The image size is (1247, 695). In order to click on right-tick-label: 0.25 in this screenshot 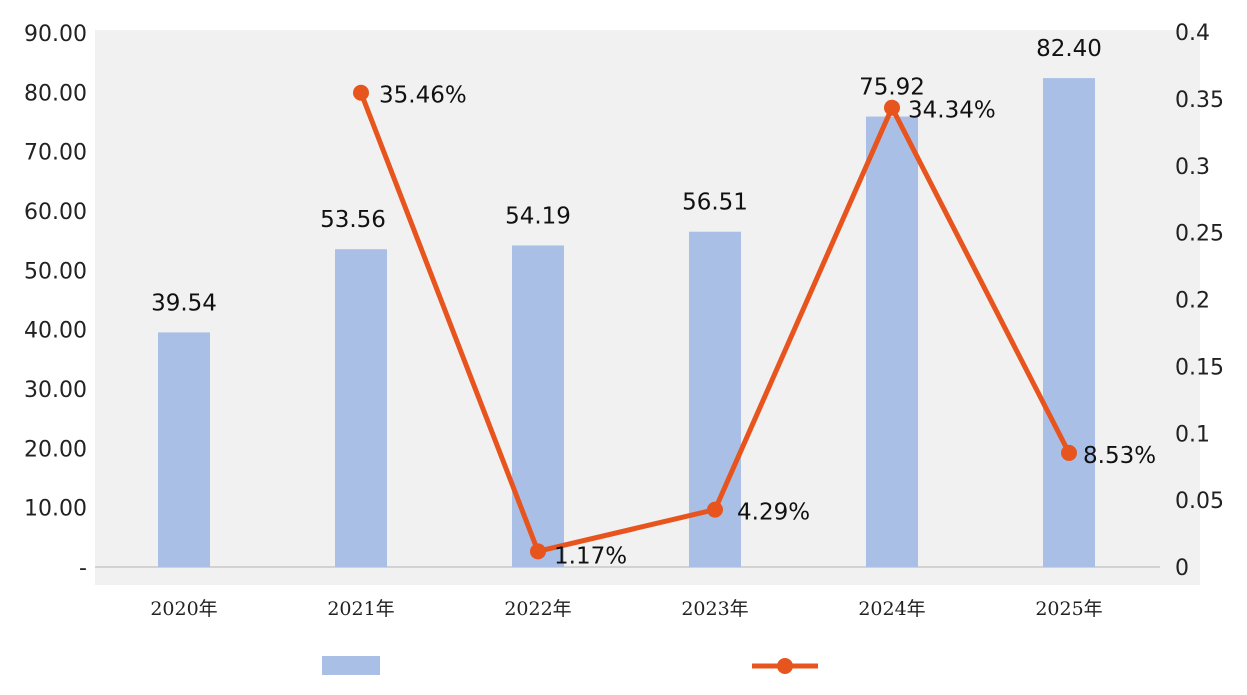, I will do `click(1199, 234)`.